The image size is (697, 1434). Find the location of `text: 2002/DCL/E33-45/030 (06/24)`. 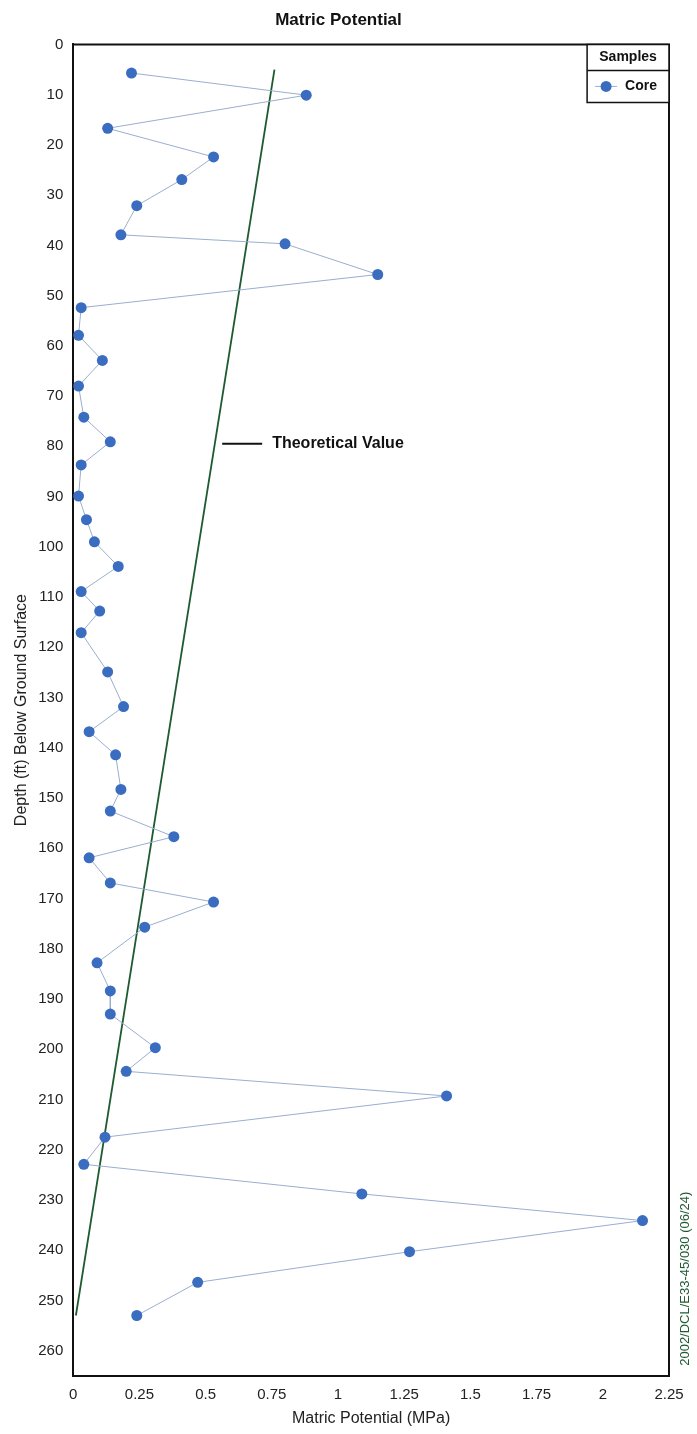

text: 2002/DCL/E33-45/030 (06/24) is located at coordinates (684, 1278).